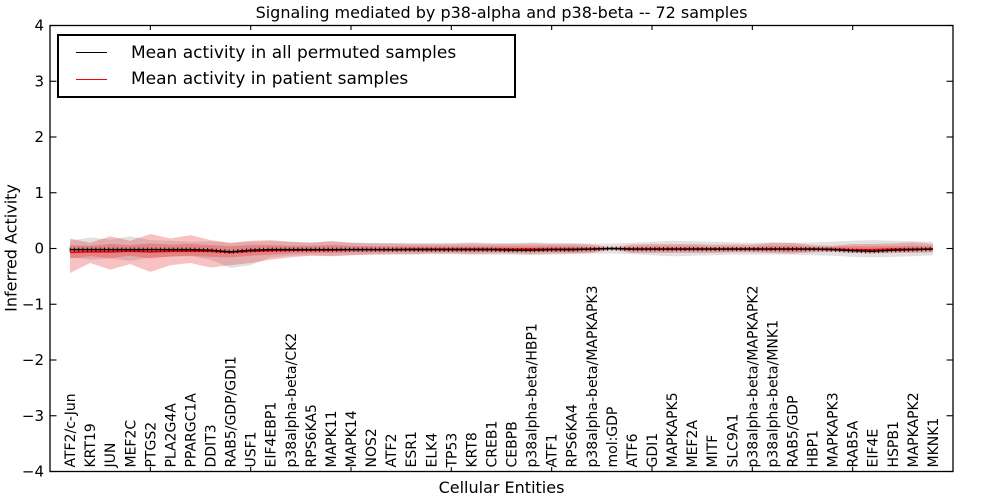 The width and height of the screenshot is (1000, 500). What do you see at coordinates (270, 79) in the screenshot?
I see `legend-label-patient: Mean activity in patient samples` at bounding box center [270, 79].